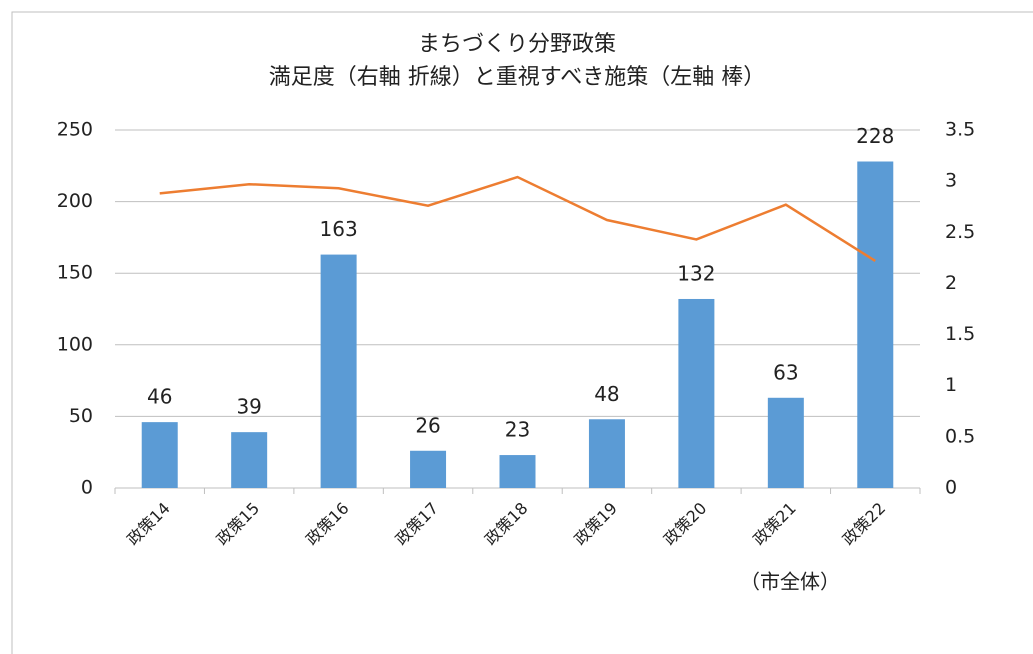 Image resolution: width=1033 pixels, height=654 pixels. I want to click on data-label: 39, so click(248, 407).